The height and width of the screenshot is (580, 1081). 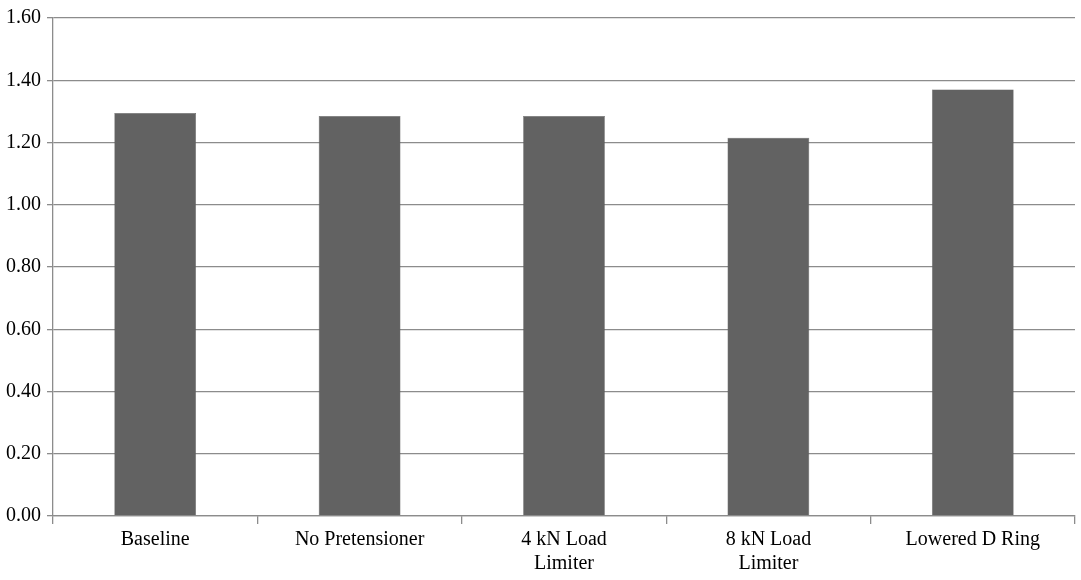 I want to click on x-tick-label: Lowered D Ring, so click(x=973, y=539).